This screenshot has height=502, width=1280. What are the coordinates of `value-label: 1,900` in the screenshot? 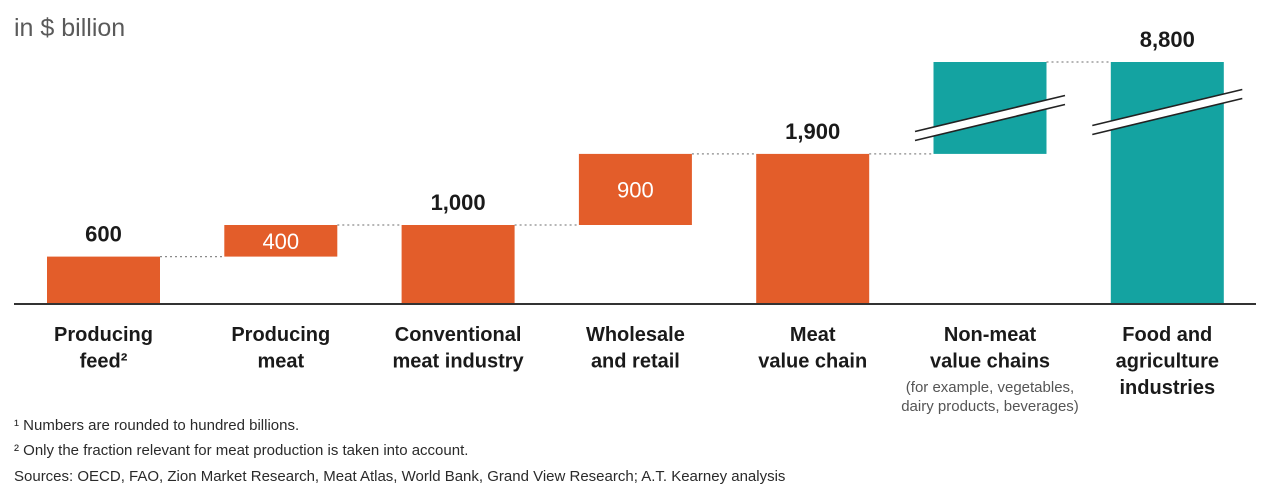 It's located at (812, 131).